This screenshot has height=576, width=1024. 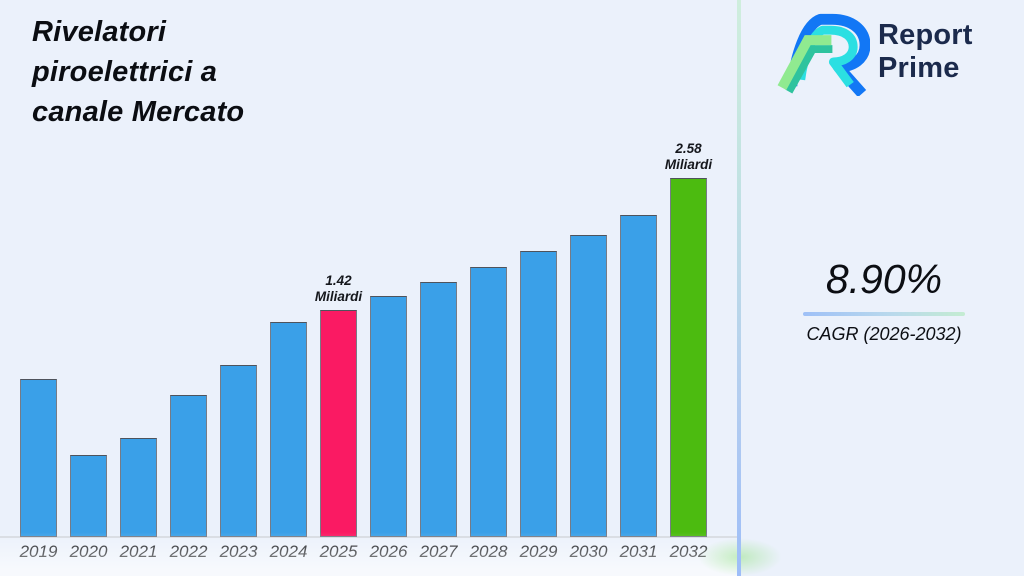 What do you see at coordinates (438, 409) in the screenshot?
I see `bar-2027` at bounding box center [438, 409].